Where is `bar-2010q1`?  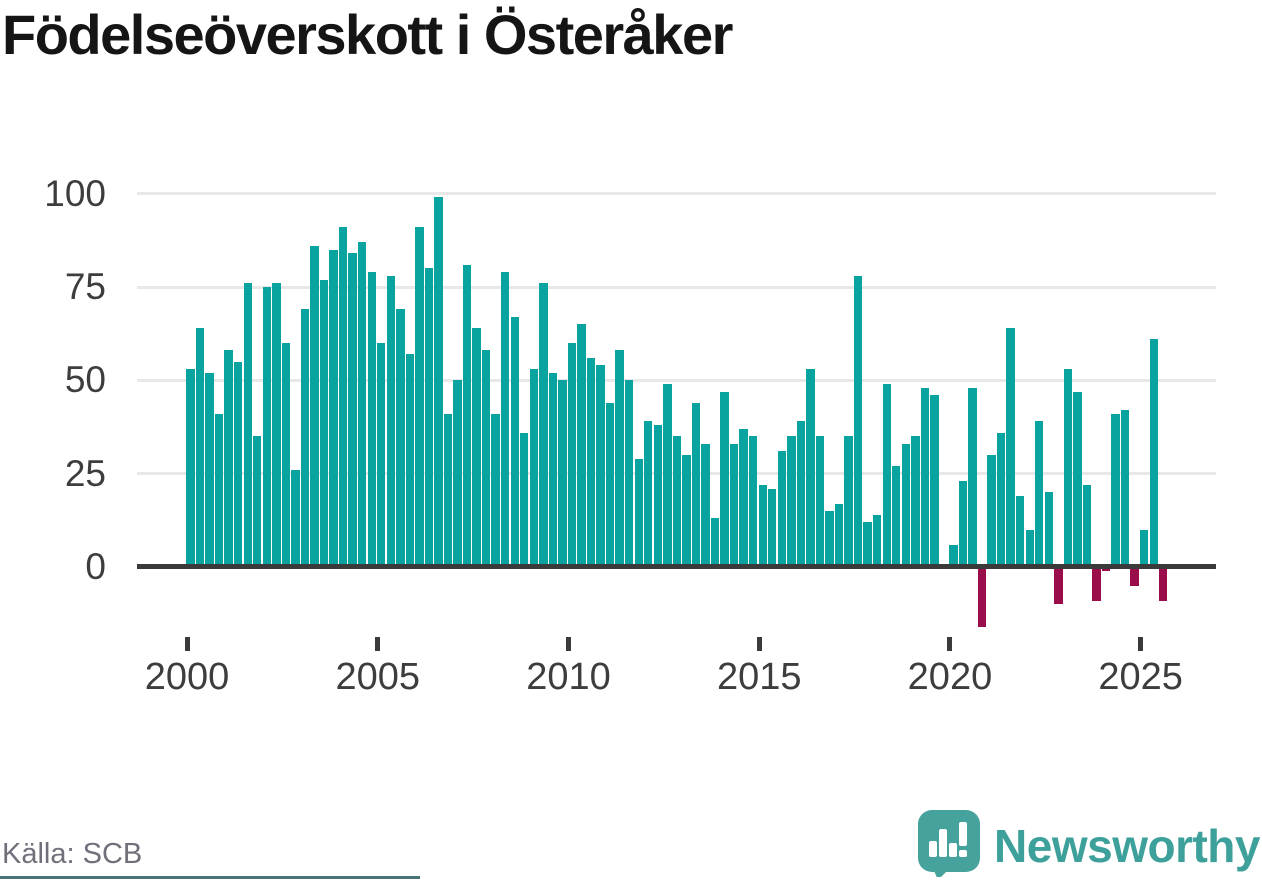
bar-2010q1 is located at coordinates (572, 455).